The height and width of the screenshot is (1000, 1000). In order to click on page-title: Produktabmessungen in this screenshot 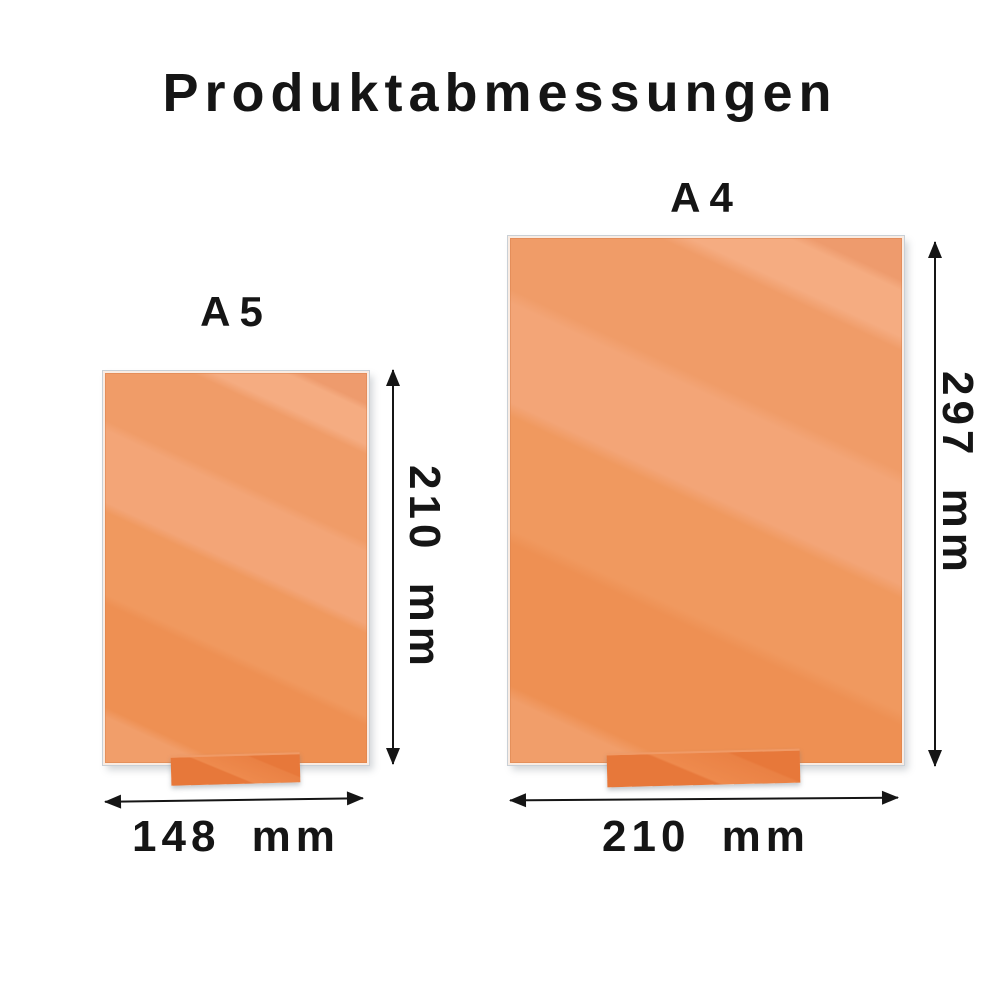, I will do `click(500, 93)`.